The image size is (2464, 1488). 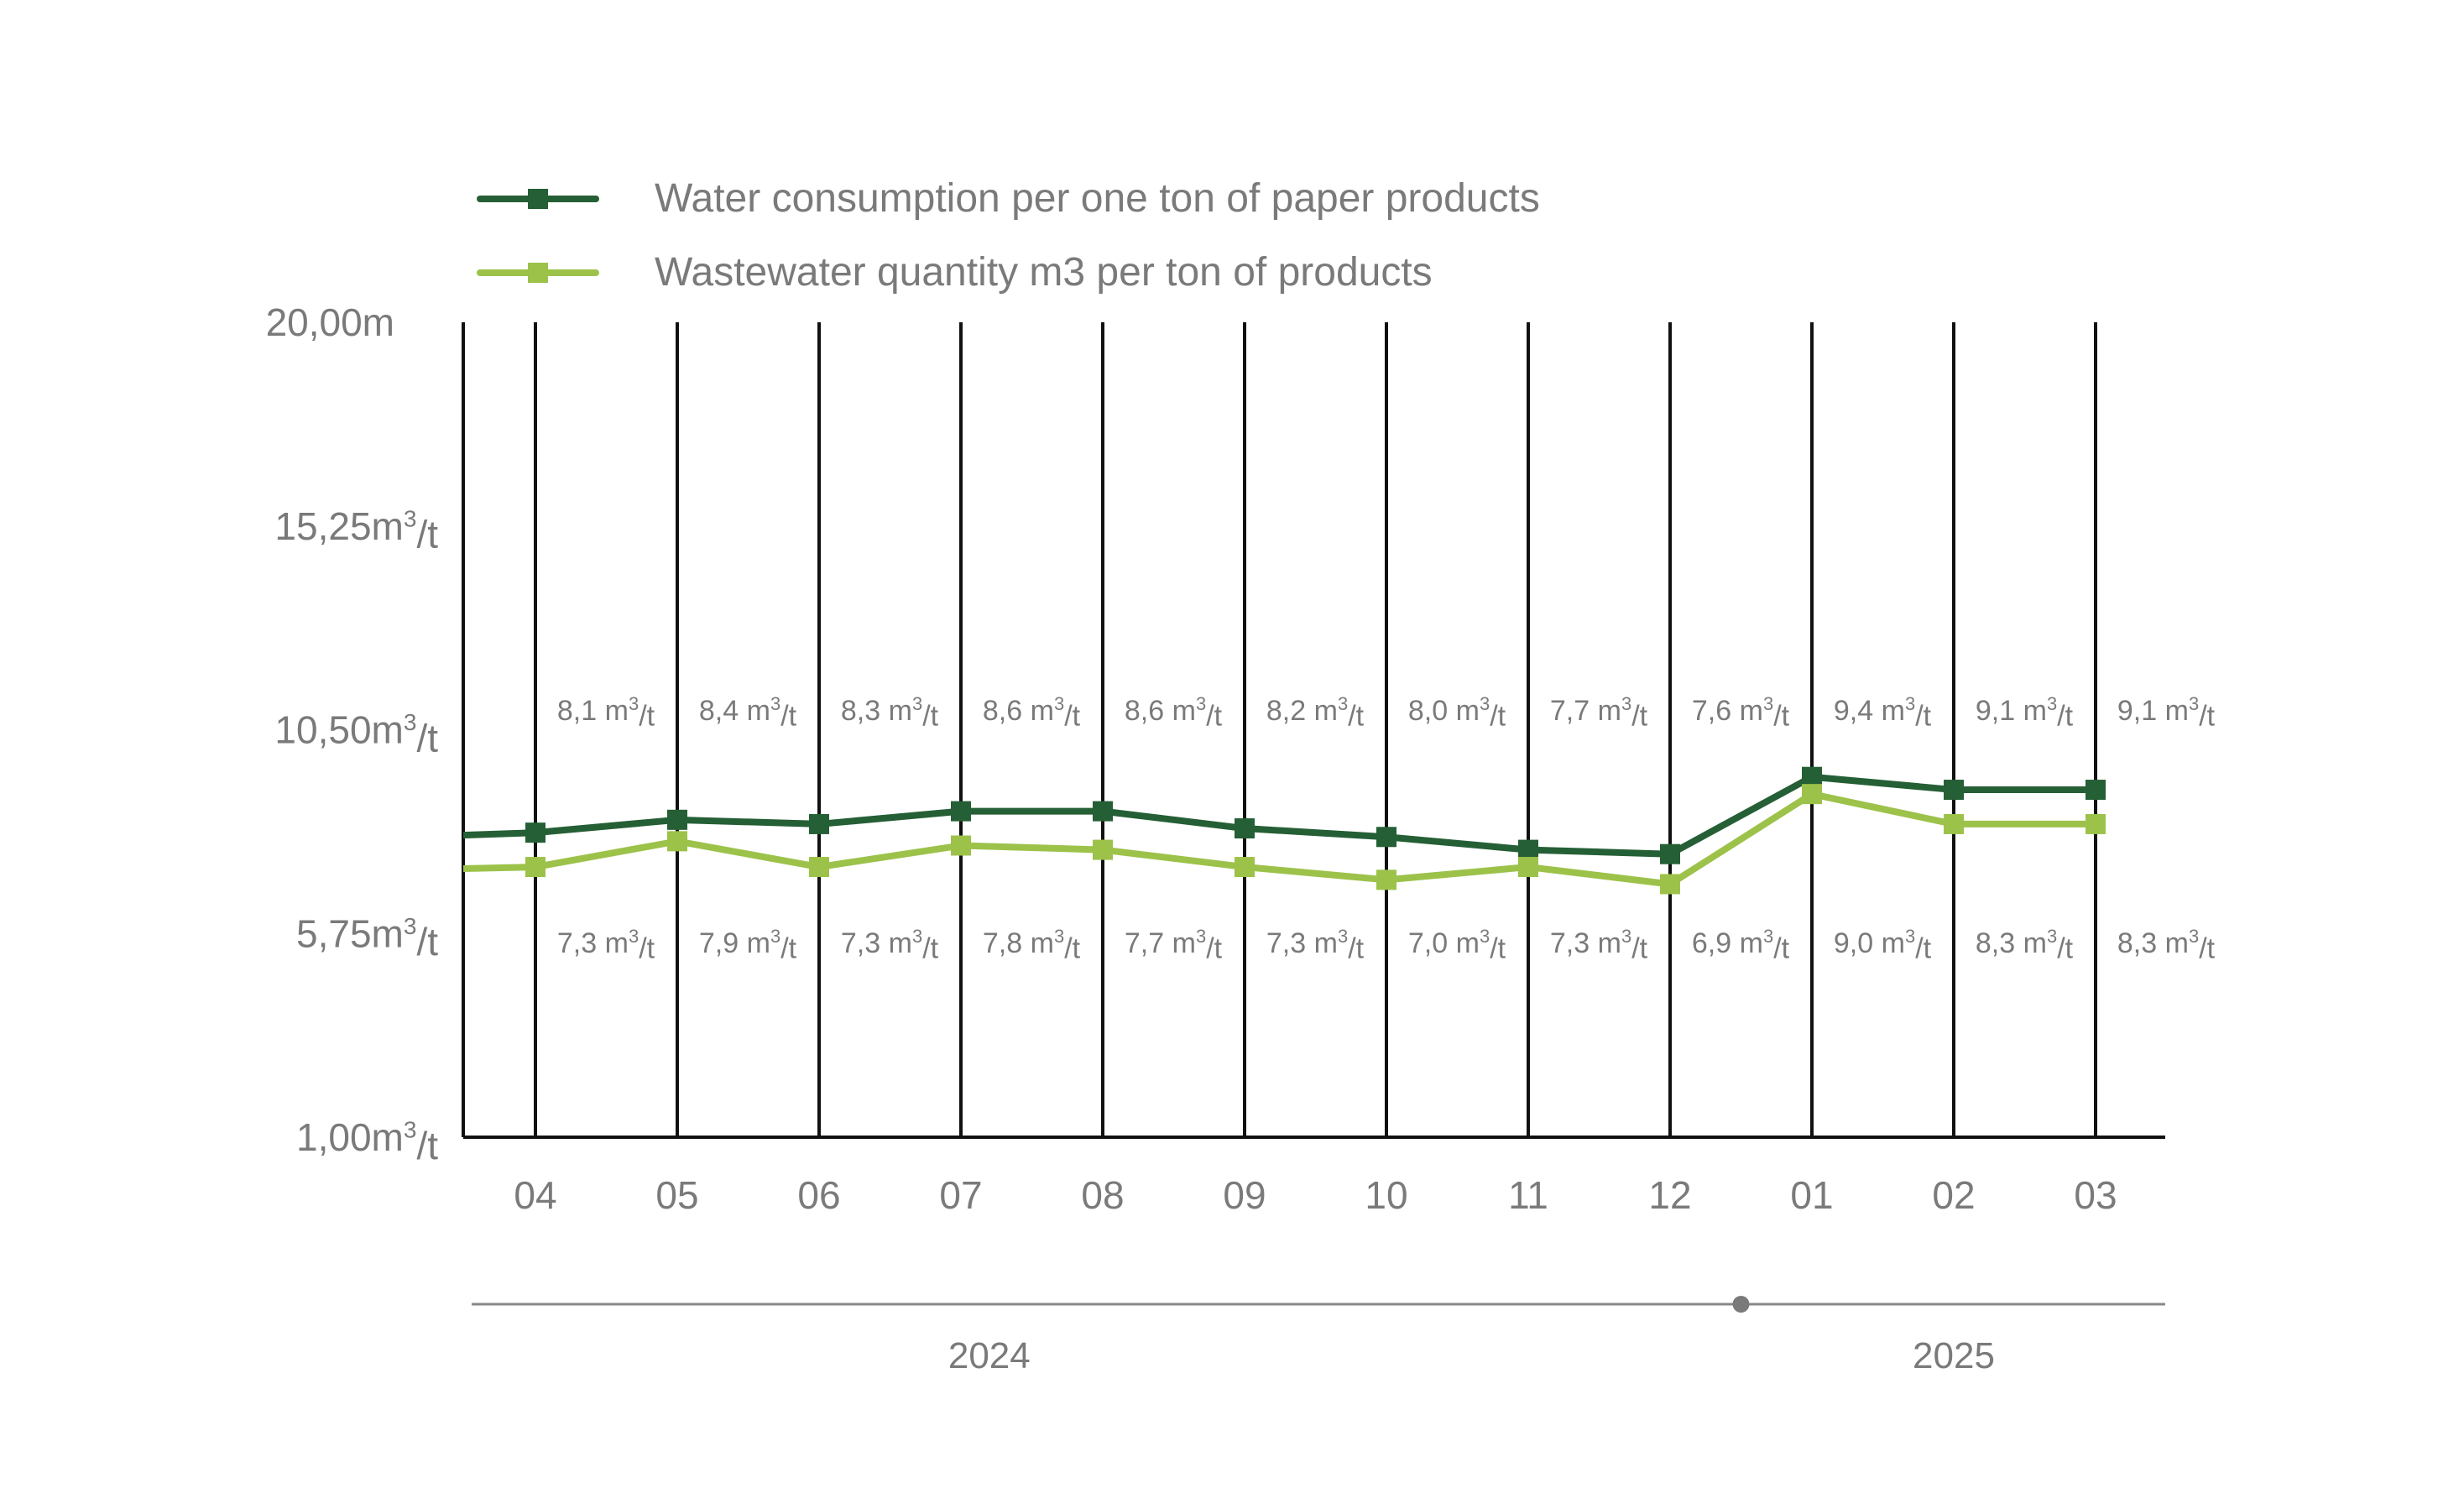 I want to click on y-tick-label-4: 1,00m3/t, so click(x=367, y=1141).